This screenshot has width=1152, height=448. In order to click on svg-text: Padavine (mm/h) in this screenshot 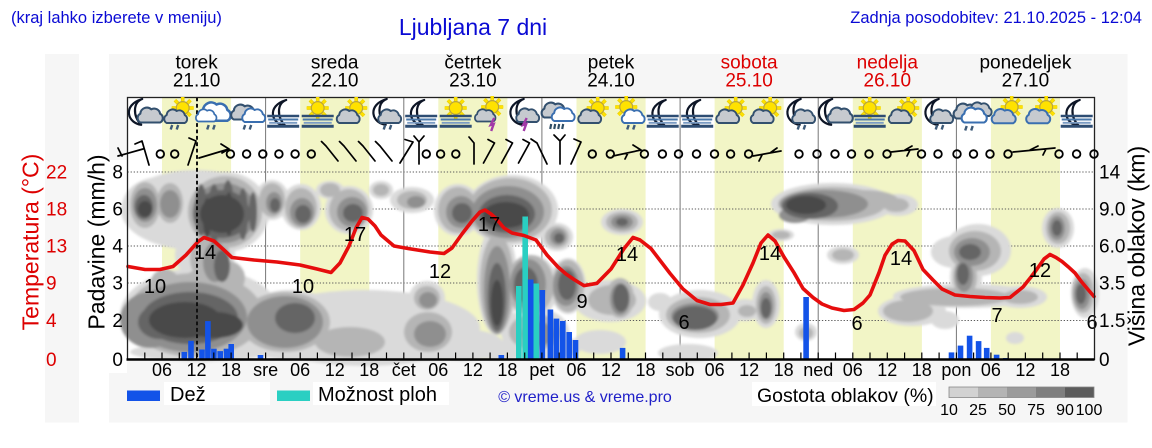, I will do `click(97, 241)`.